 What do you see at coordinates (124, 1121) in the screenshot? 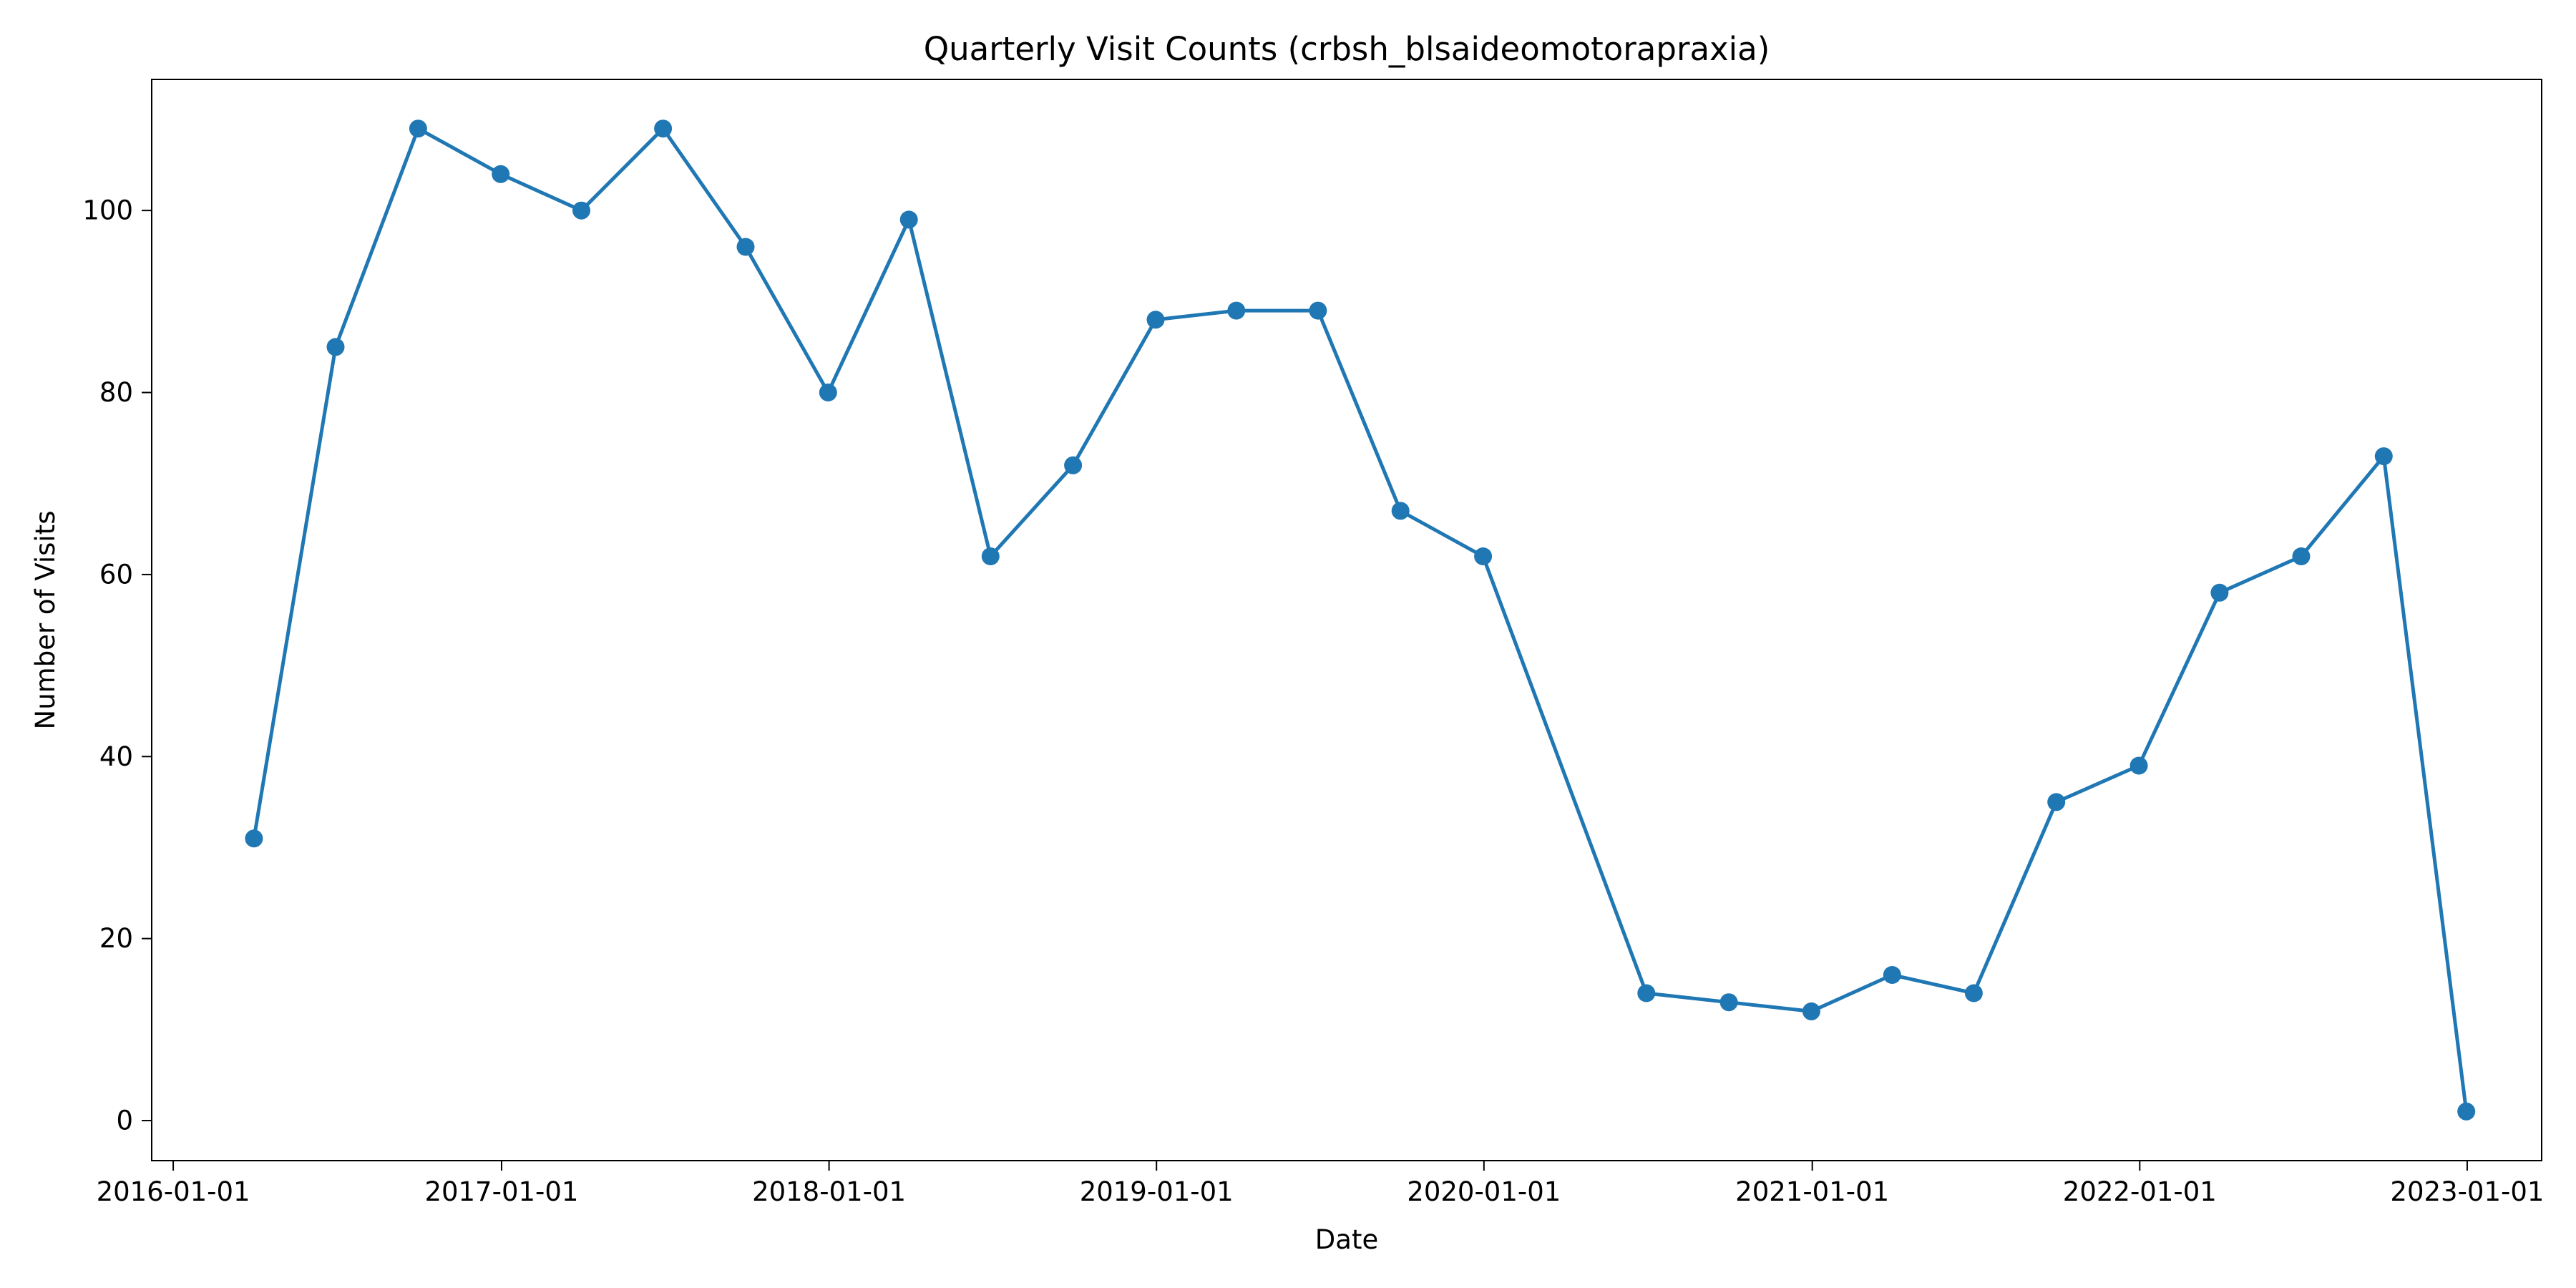
I see `y-tick-label: 0` at bounding box center [124, 1121].